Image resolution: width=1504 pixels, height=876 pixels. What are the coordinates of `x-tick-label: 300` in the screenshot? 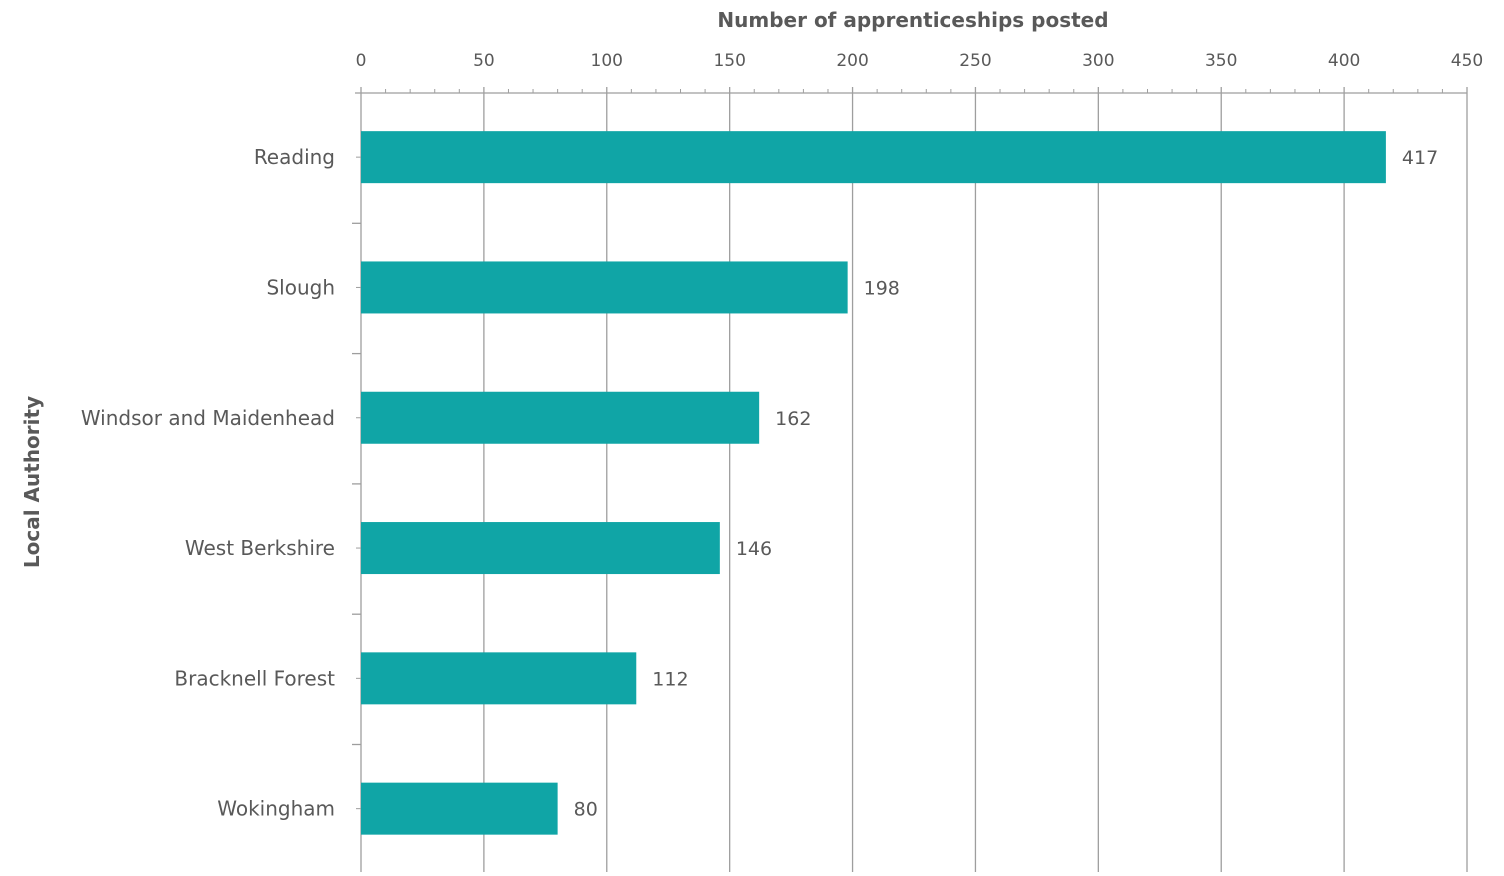 It's located at (1098, 61).